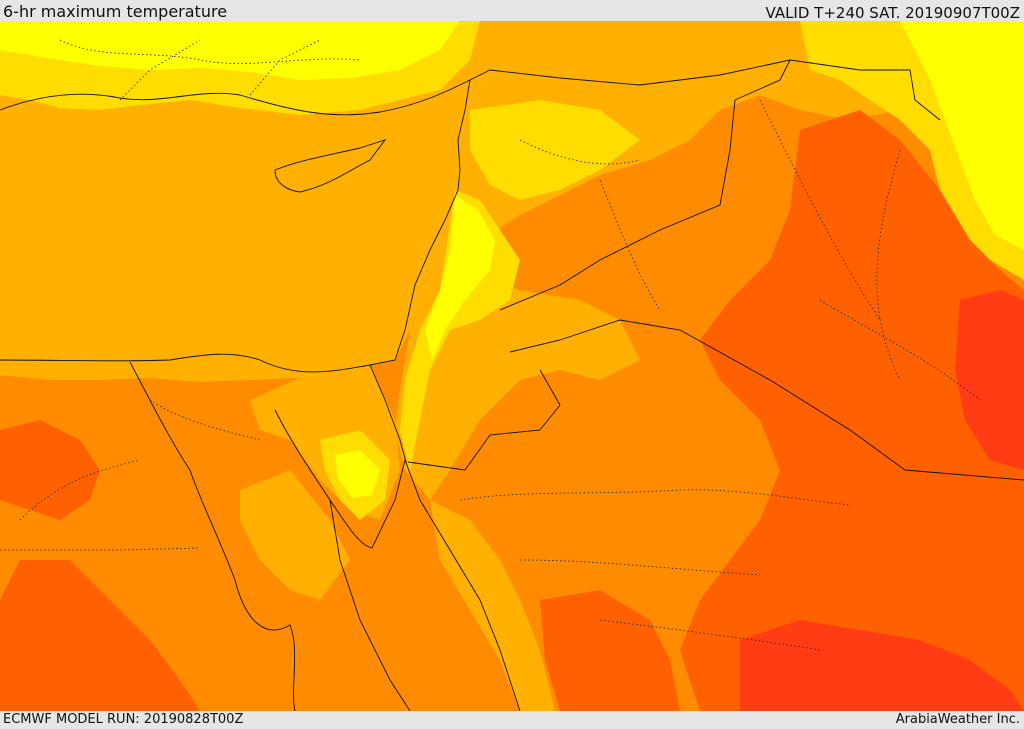 The width and height of the screenshot is (1024, 729). Describe the element at coordinates (330, 166) in the screenshot. I see `coastline-cyprus` at that location.